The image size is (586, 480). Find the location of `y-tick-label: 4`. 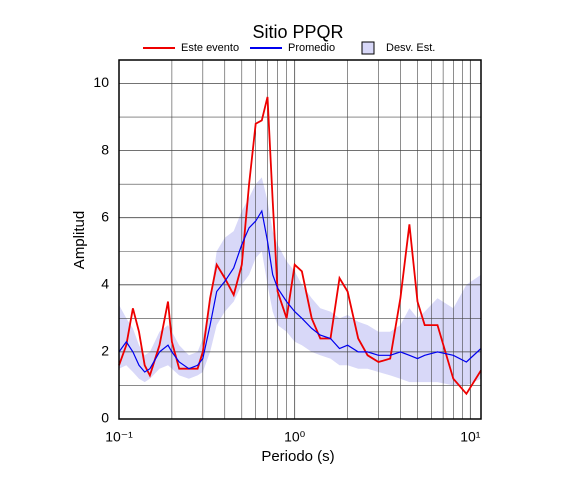

y-tick-label: 4 is located at coordinates (105, 283).